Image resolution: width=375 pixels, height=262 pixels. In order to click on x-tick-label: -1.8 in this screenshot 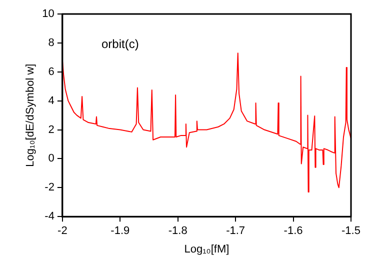, I will do `click(178, 231)`.